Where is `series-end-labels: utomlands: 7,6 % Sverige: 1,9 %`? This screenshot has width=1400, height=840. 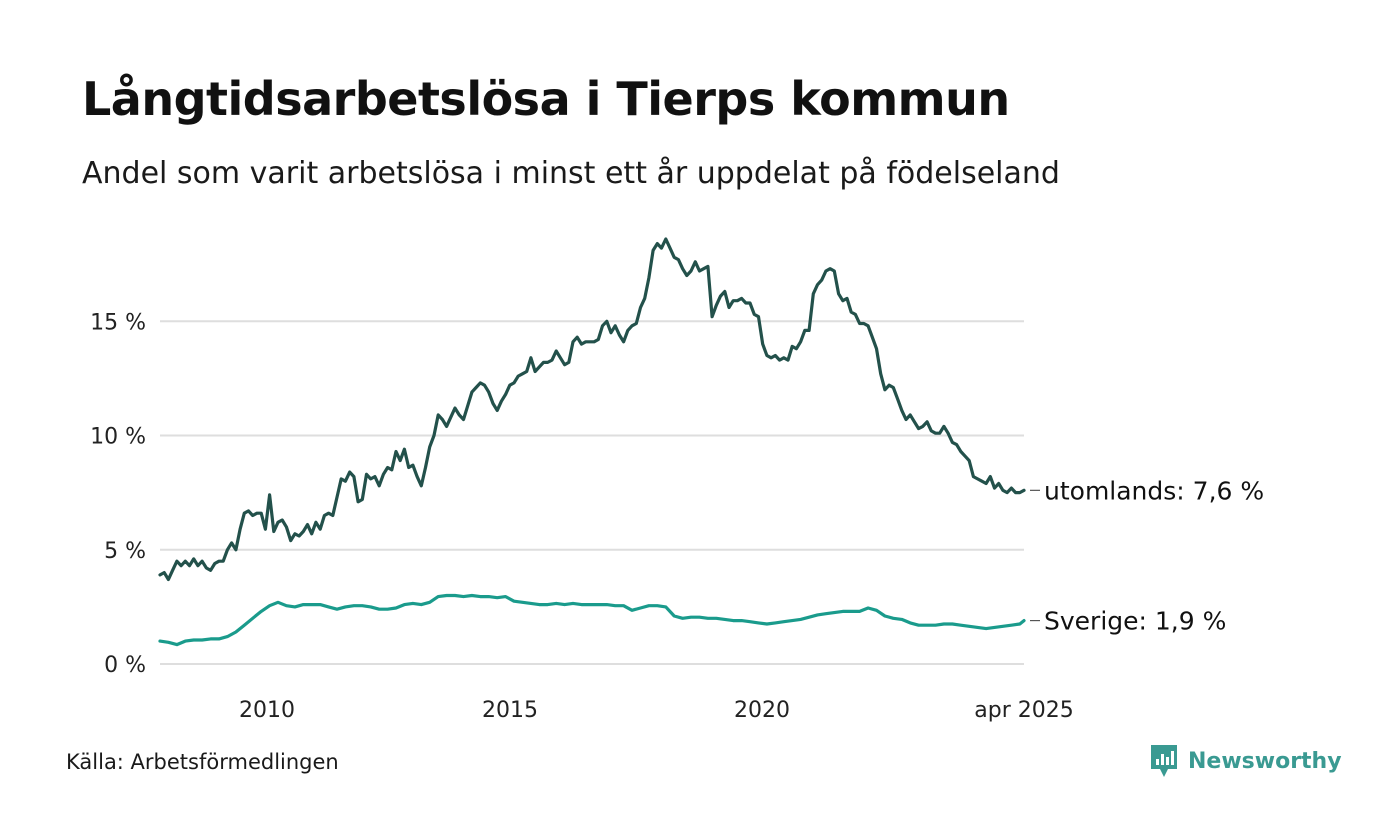
series-end-labels: utomlands: 7,6 % Sverige: 1,9 % is located at coordinates (1147, 556).